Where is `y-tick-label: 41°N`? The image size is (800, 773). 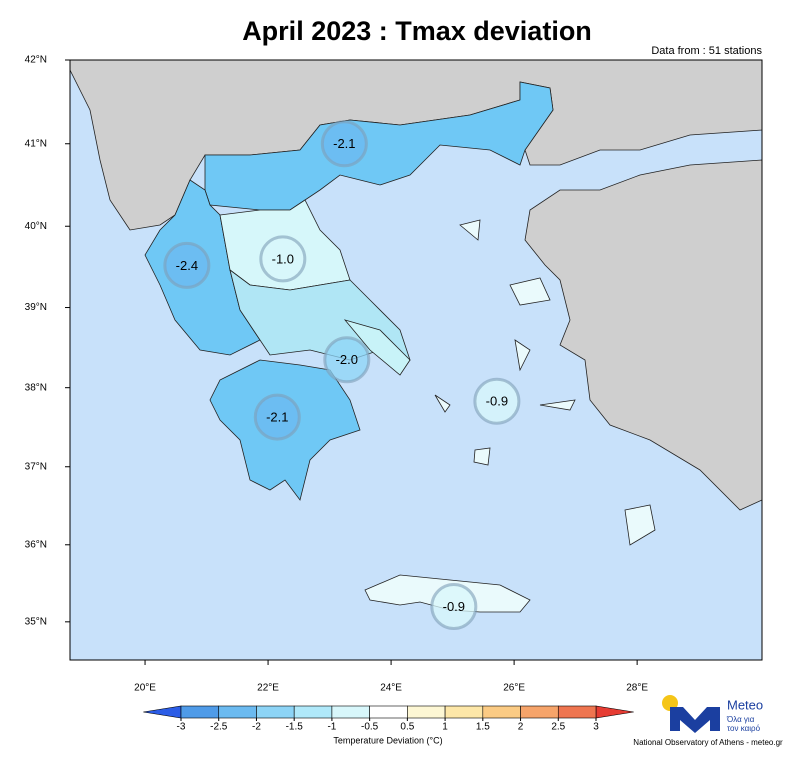
y-tick-label: 41°N is located at coordinates (36, 143).